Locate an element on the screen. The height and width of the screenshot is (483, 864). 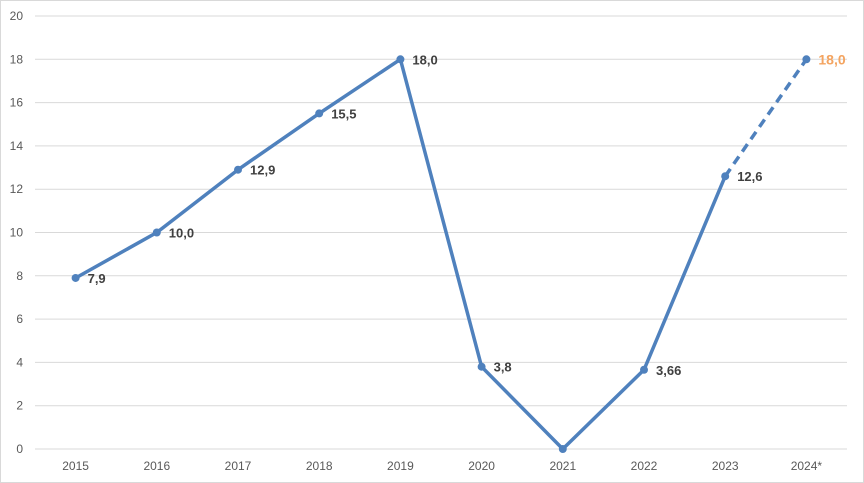
data-label-2023: 12,6 is located at coordinates (749, 176).